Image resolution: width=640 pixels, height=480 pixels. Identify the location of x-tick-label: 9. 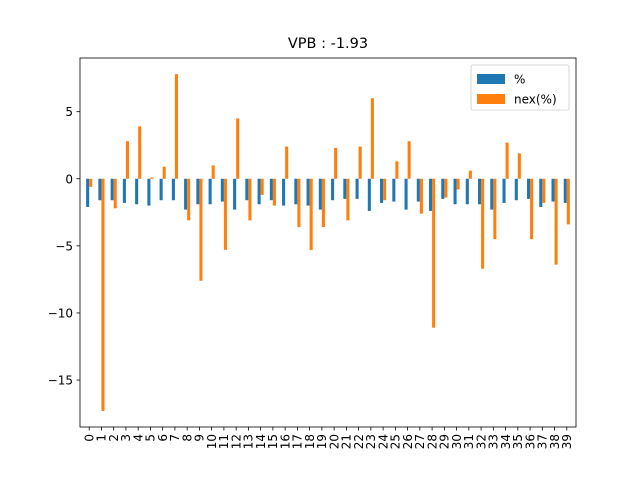
(200, 438).